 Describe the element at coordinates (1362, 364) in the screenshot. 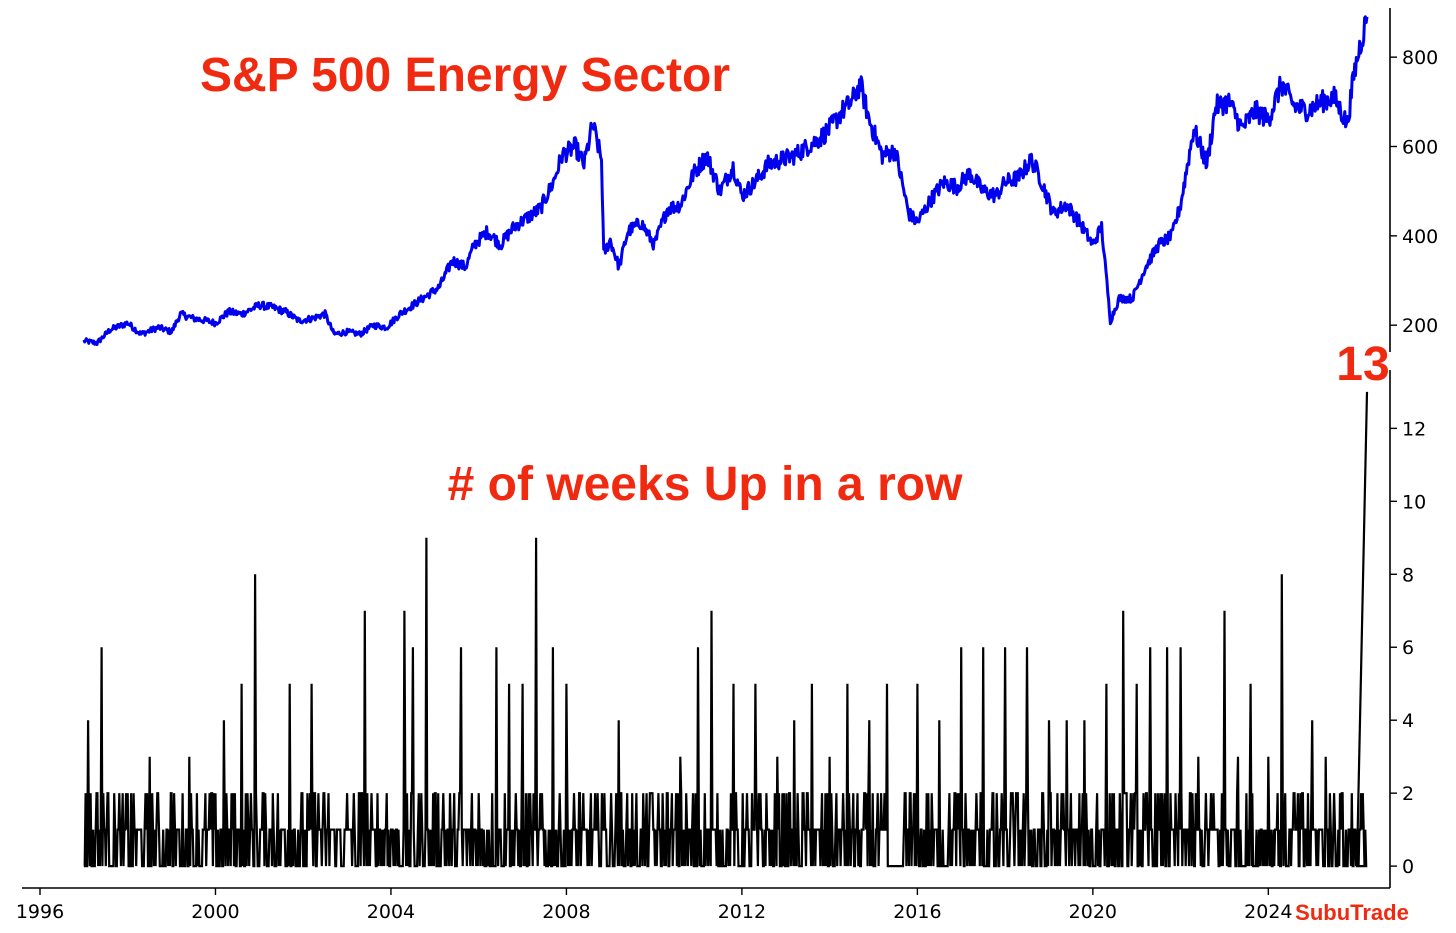

I see `peak-streak-label: 13` at that location.